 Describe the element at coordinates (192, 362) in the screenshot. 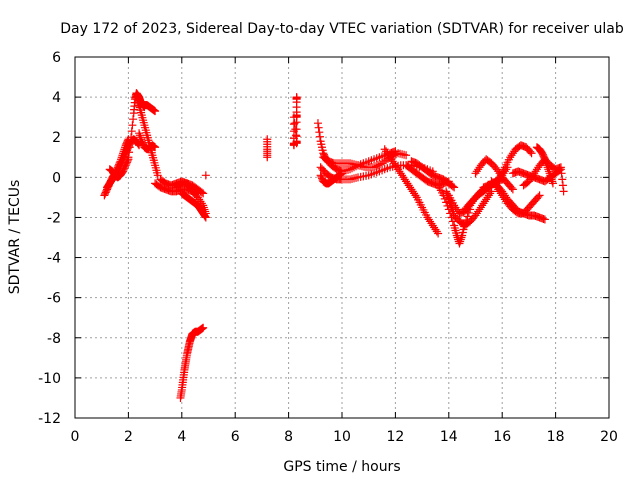

I see `series-arc-m` at that location.